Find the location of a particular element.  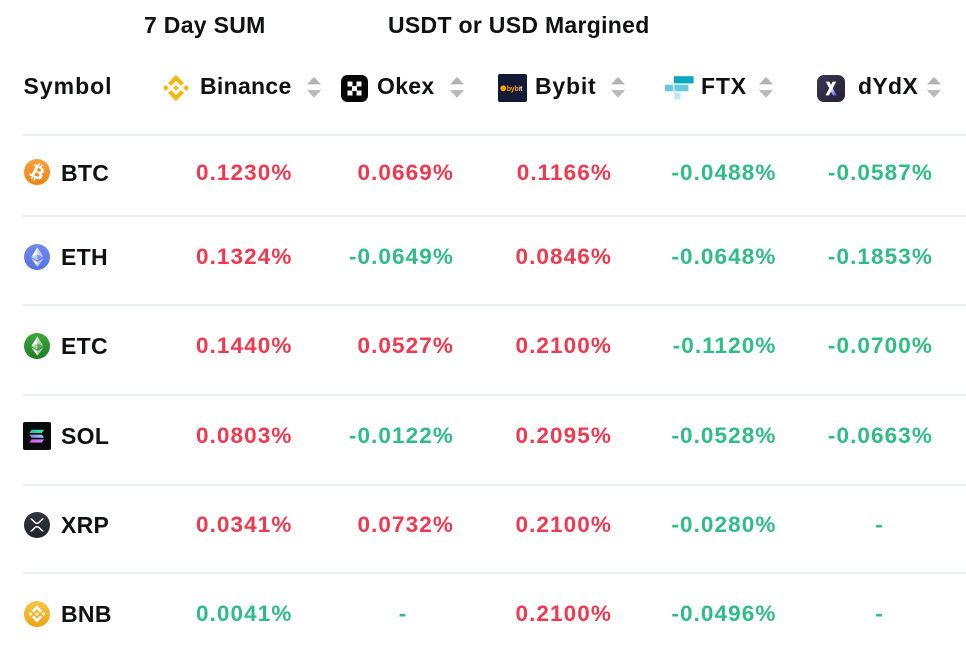

svg-text: bybit is located at coordinates (515, 89).